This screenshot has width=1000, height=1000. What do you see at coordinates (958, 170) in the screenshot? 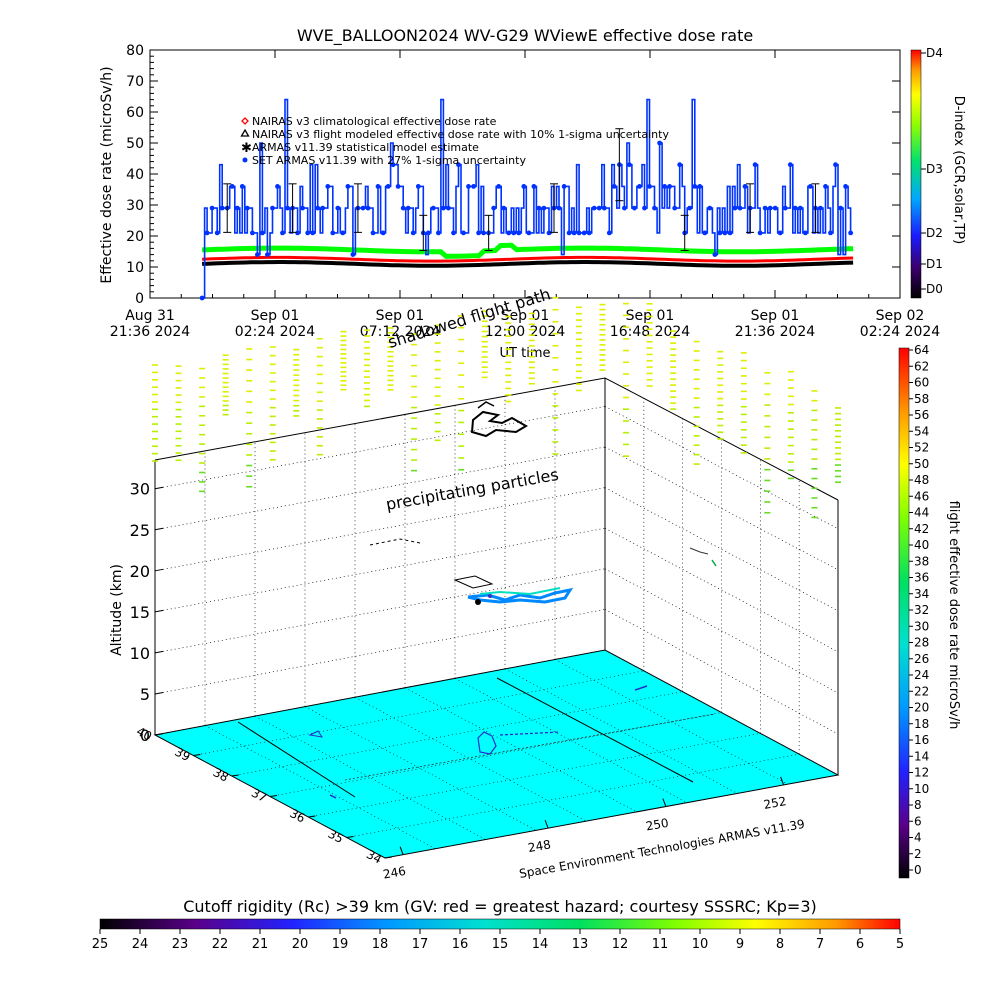
I see `d-index-title: D-index (GCR,solar,TP)` at bounding box center [958, 170].